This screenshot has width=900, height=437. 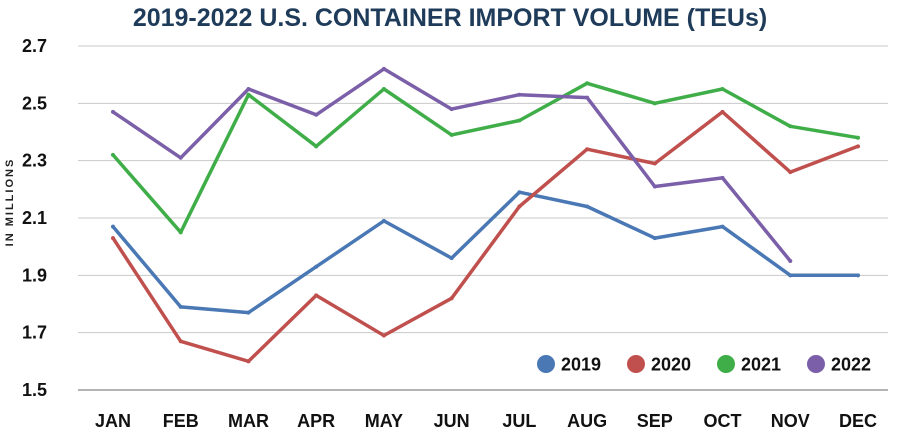 I want to click on legend-label: 2022, so click(x=851, y=365).